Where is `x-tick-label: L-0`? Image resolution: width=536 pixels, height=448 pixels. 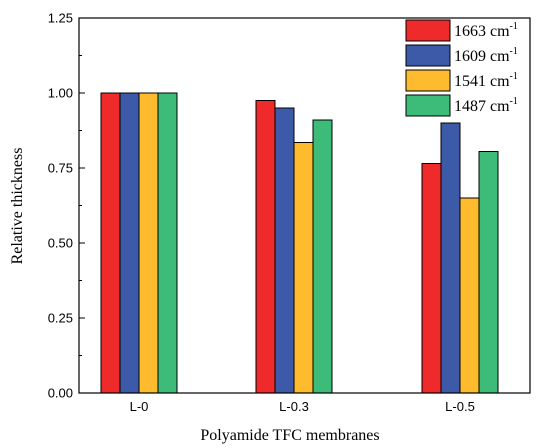
x-tick-label: L-0 is located at coordinates (139, 406).